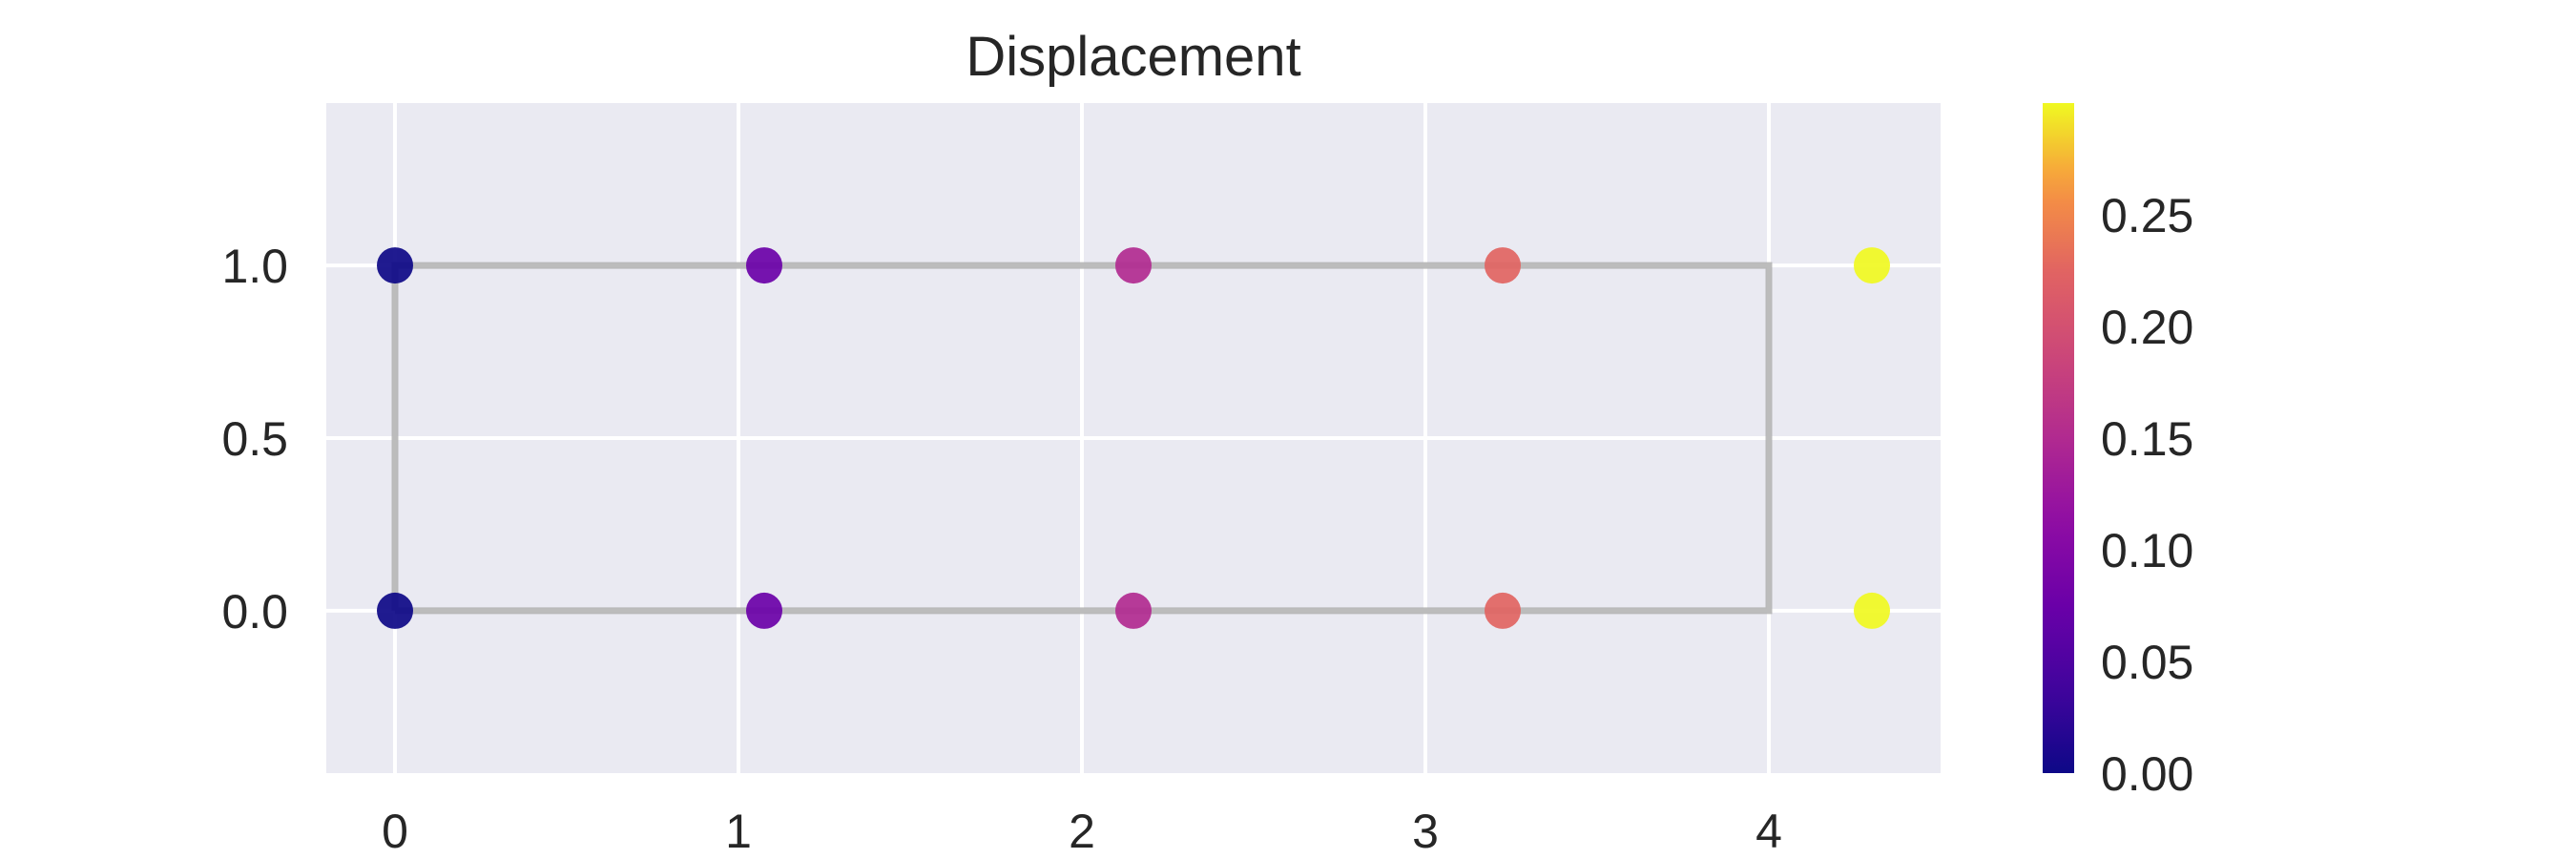  What do you see at coordinates (2058, 438) in the screenshot?
I see `colorbar-gradient` at bounding box center [2058, 438].